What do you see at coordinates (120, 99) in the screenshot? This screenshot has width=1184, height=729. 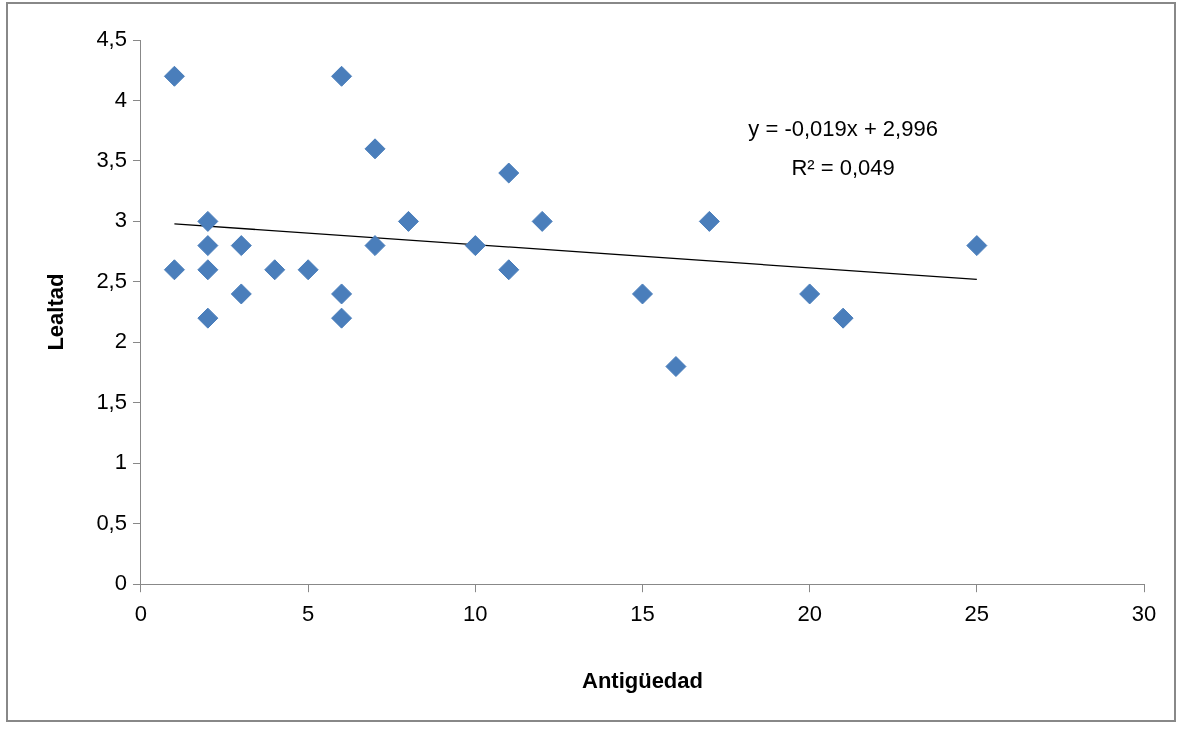 I see `y-tick-label: 4` at bounding box center [120, 99].